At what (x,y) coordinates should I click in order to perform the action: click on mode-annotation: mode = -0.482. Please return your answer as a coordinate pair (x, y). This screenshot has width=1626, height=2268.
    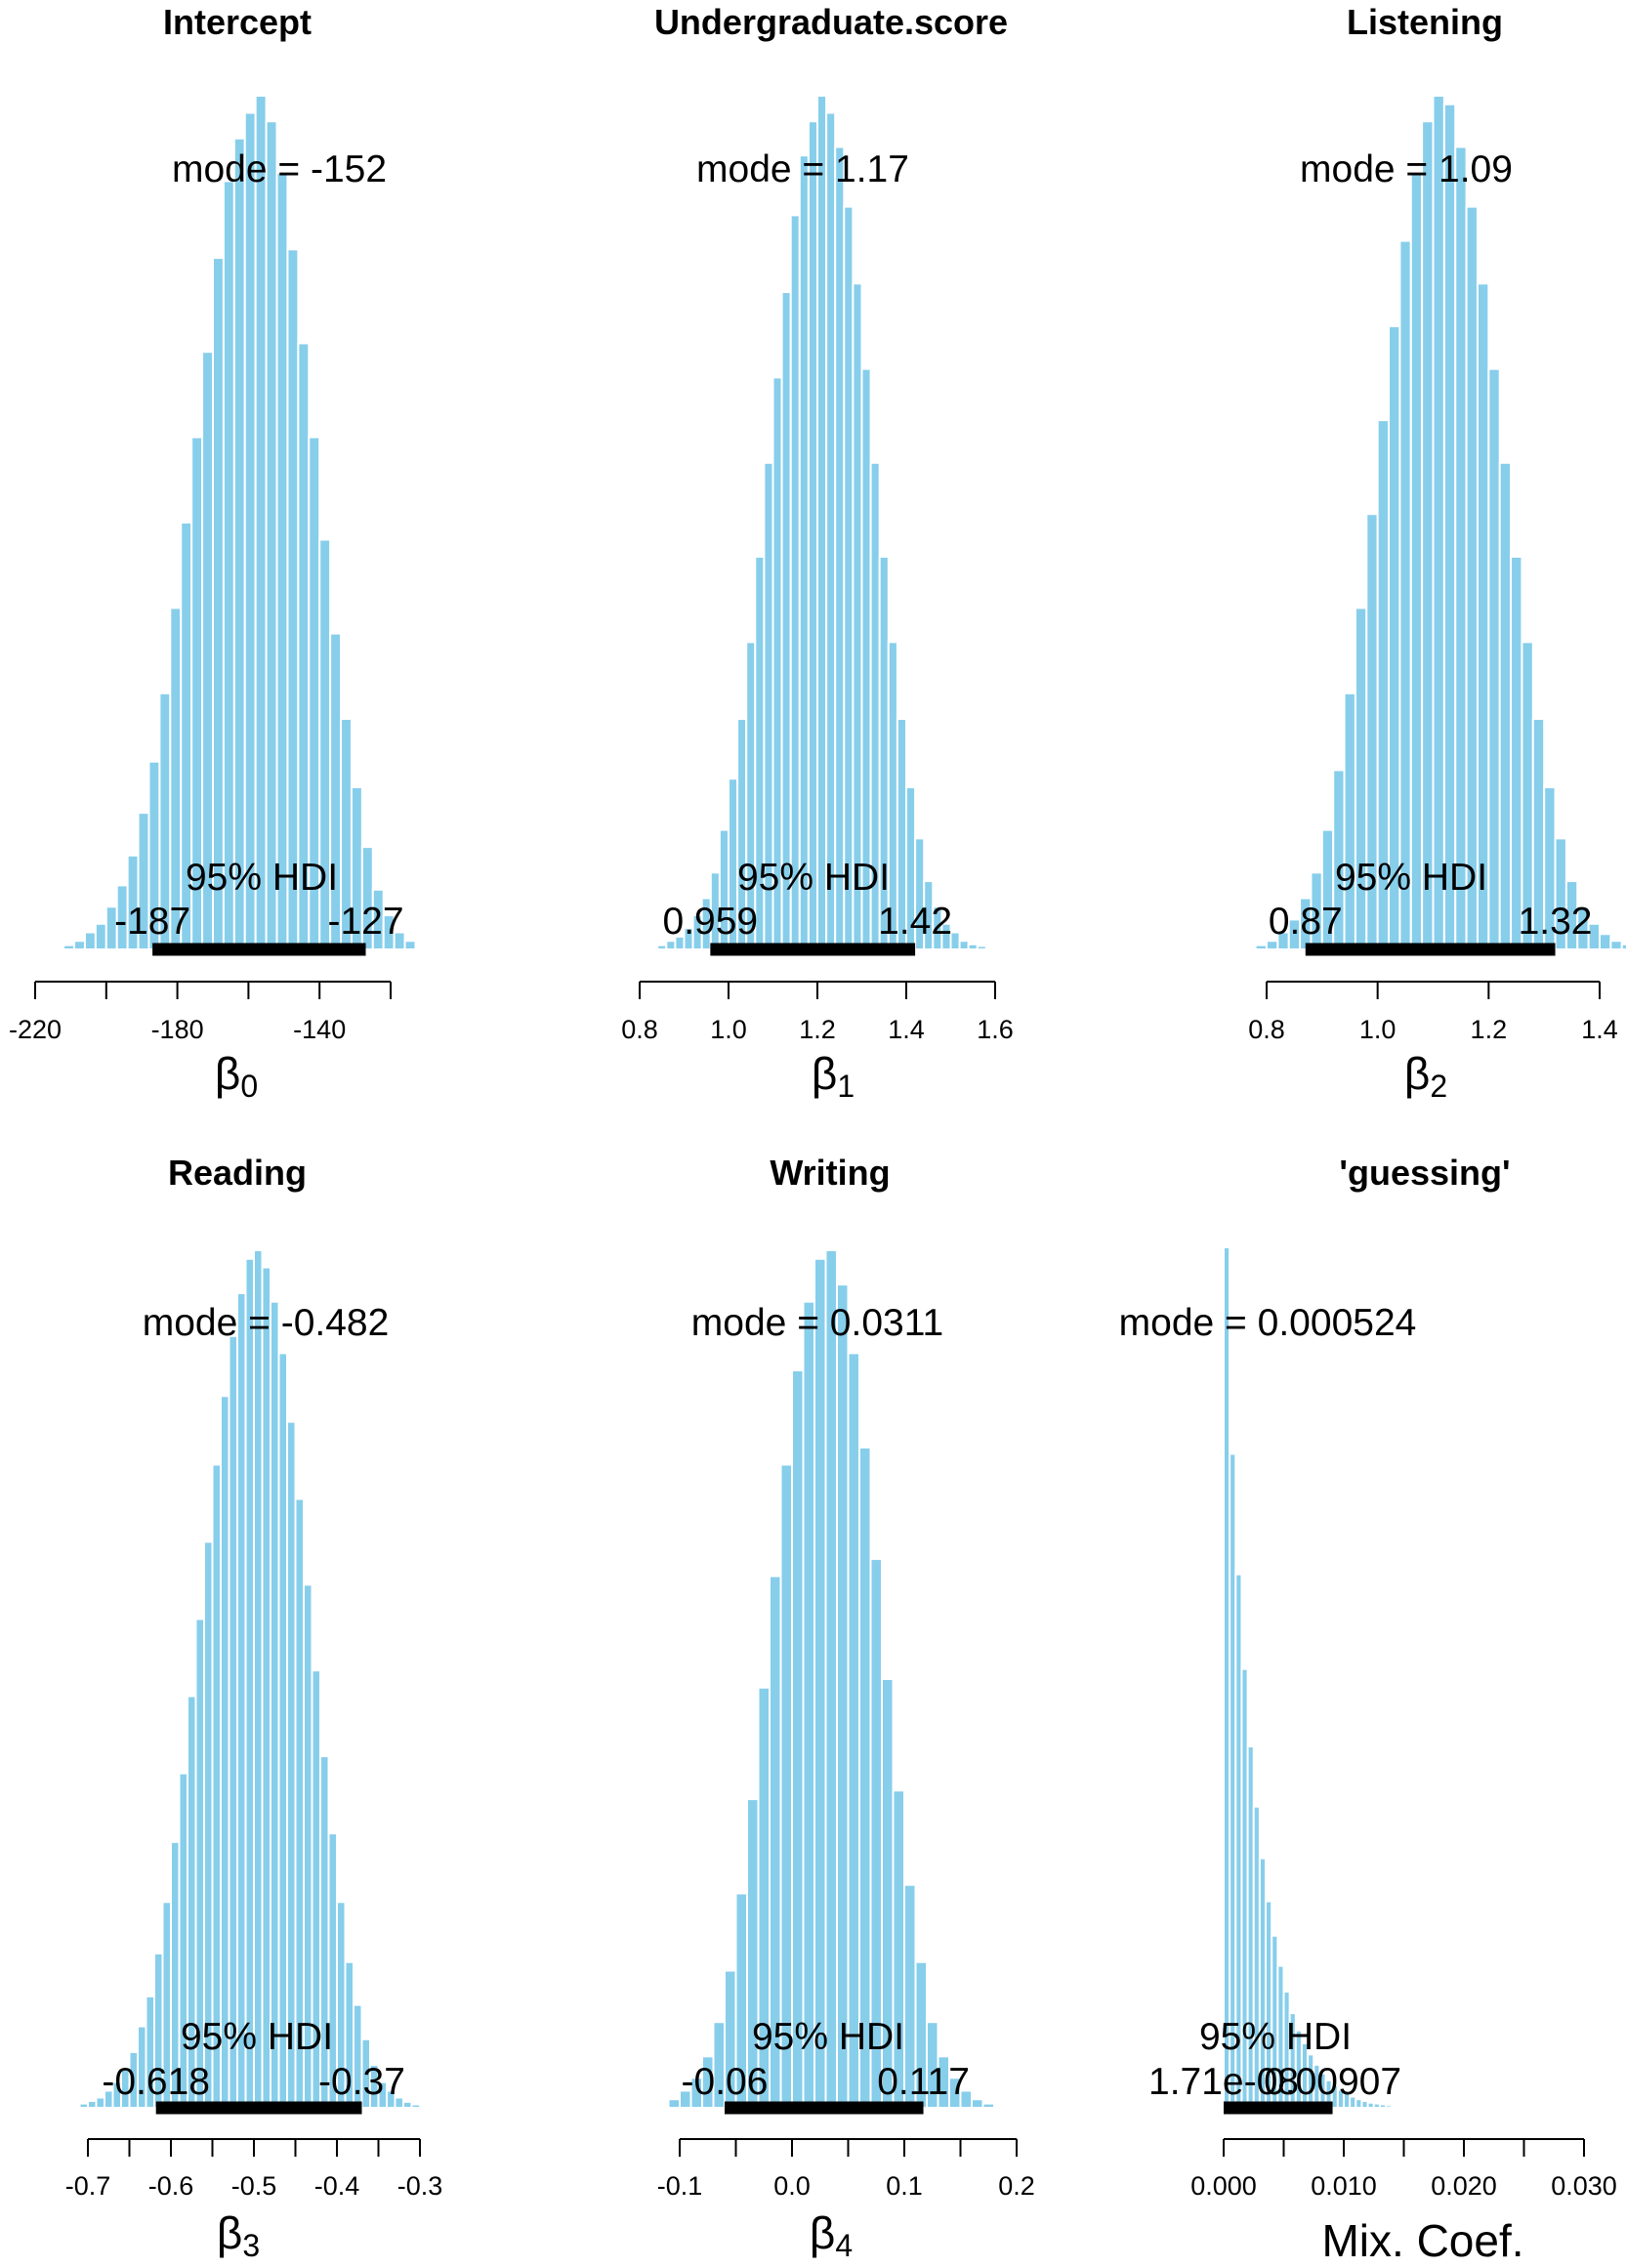
    Looking at the image, I should click on (266, 1323).